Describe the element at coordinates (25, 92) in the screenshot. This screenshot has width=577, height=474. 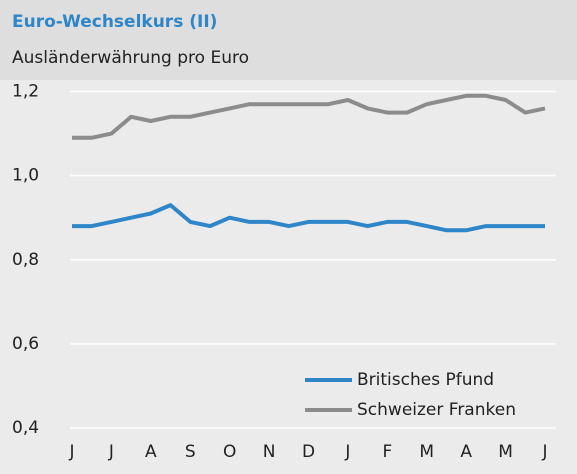
I see `y-tick-label: 1,2` at that location.